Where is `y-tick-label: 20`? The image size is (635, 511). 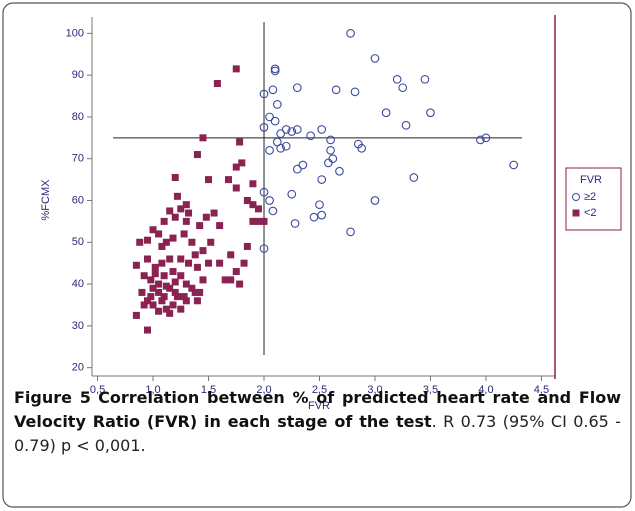 y-tick-label: 20 is located at coordinates (78, 368).